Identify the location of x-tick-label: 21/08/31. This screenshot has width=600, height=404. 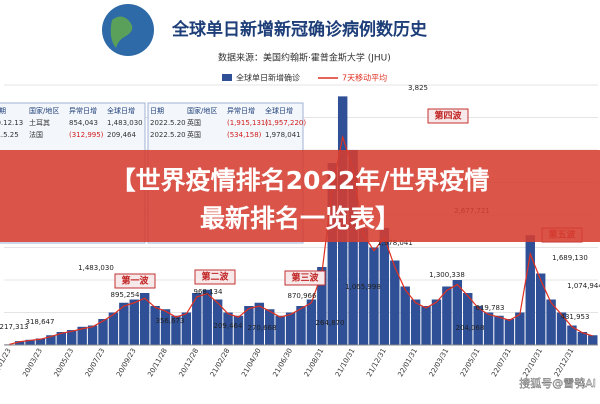
(314, 362).